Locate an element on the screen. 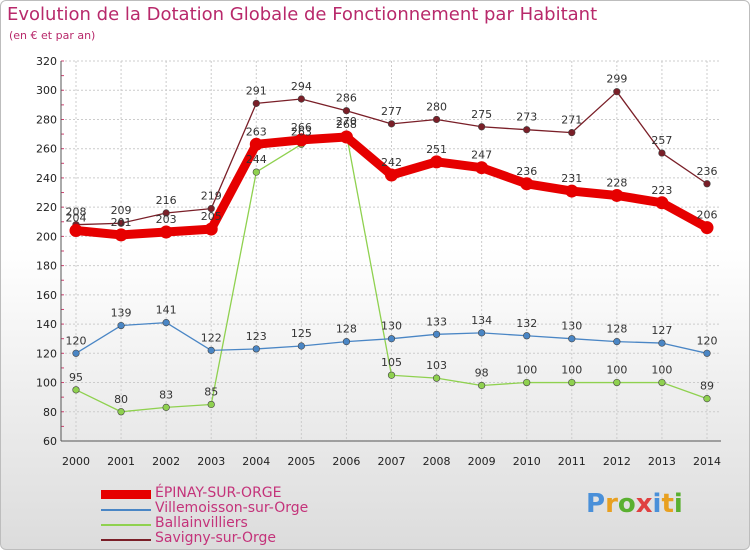 The width and height of the screenshot is (750, 550). data-label: 141 is located at coordinates (166, 310).